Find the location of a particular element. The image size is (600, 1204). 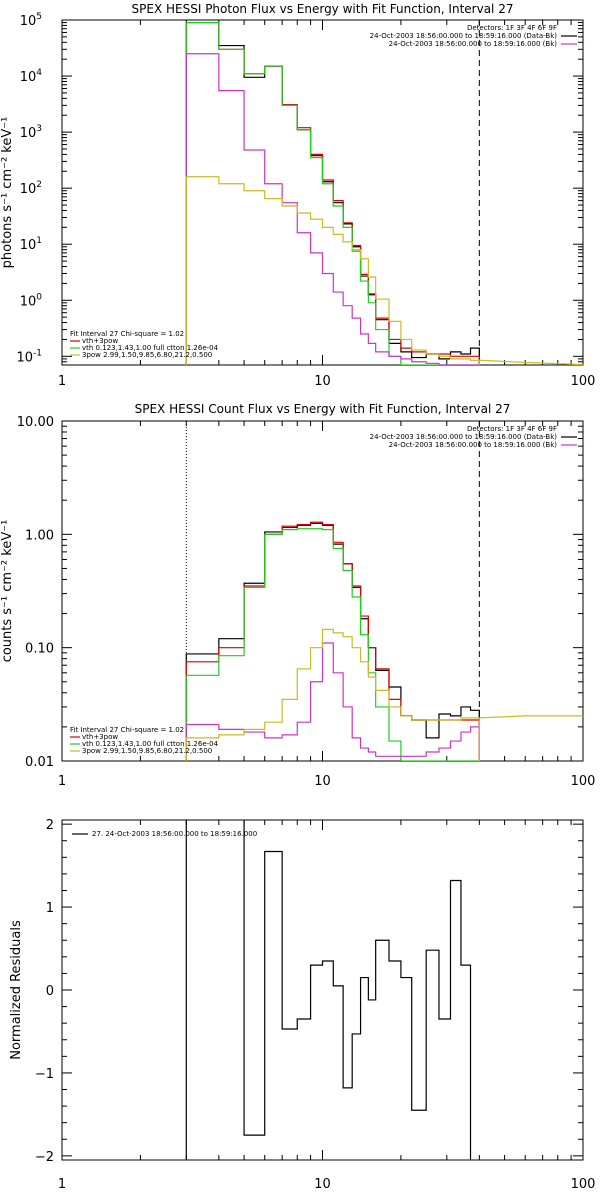

y-tick-label: 10³ is located at coordinates (31, 132).